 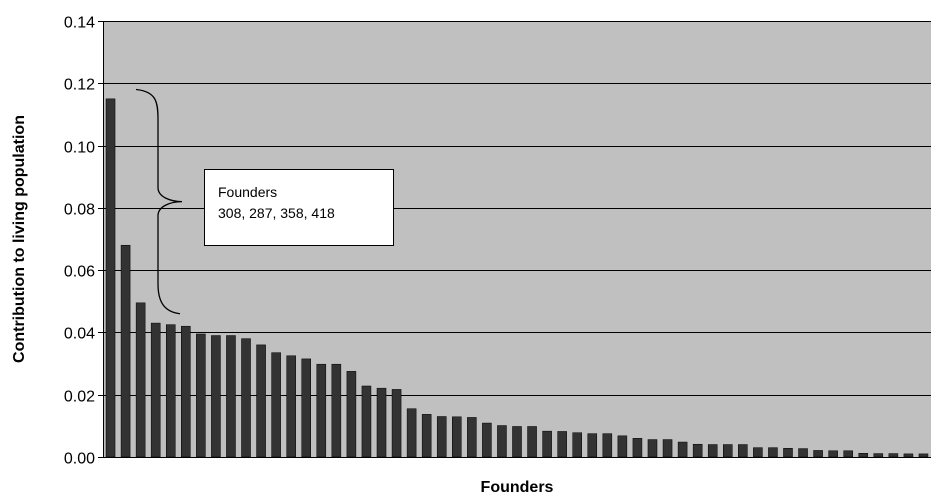 I want to click on y-tick-label: 0.10, so click(x=79, y=148).